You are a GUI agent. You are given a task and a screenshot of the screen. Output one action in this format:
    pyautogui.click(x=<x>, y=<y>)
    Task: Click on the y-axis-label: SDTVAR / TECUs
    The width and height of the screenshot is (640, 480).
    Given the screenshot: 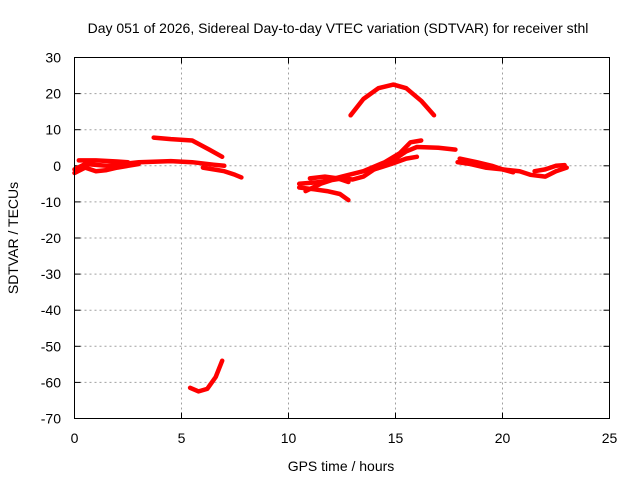 What is the action you would take?
    pyautogui.click(x=13, y=238)
    